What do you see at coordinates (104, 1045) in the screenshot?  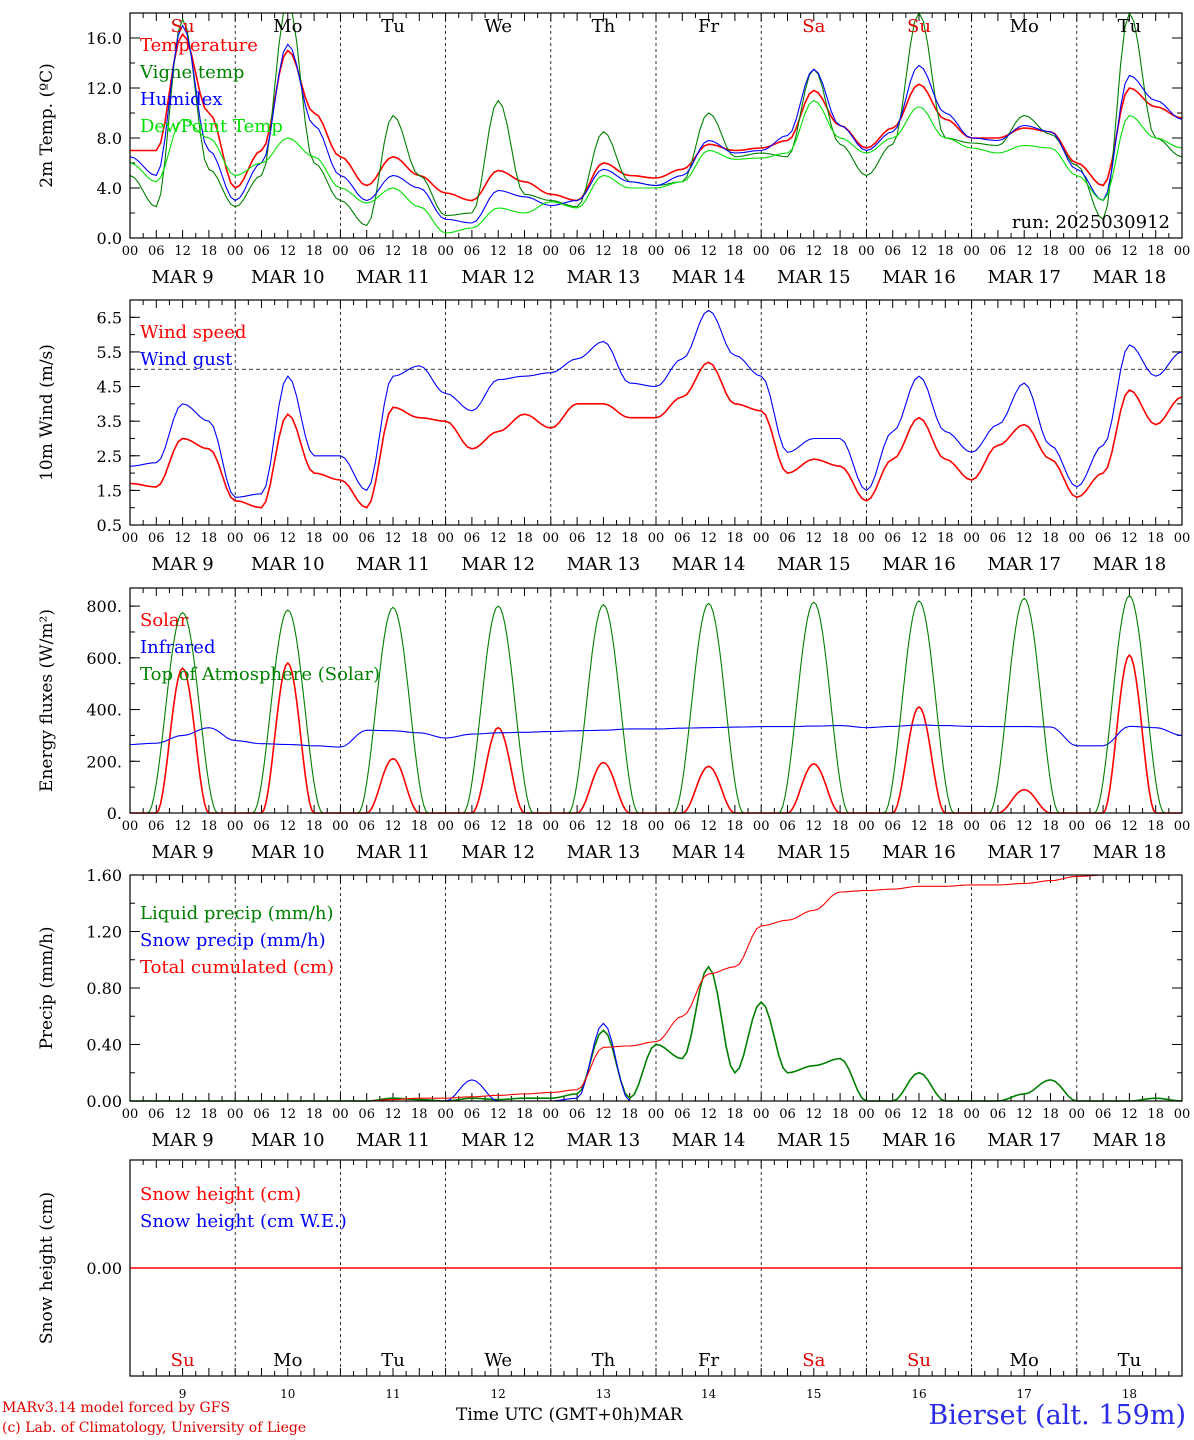 I see `y-tick-label: 0.40` at bounding box center [104, 1045].